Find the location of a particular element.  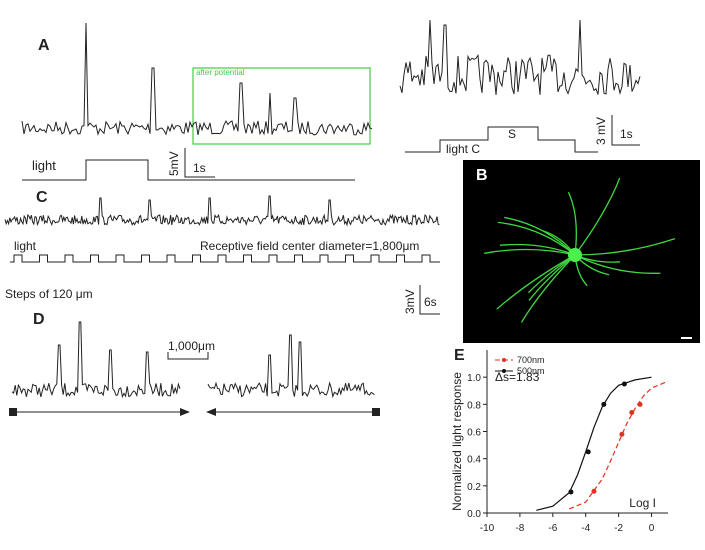

stim-label: S is located at coordinates (512, 134).